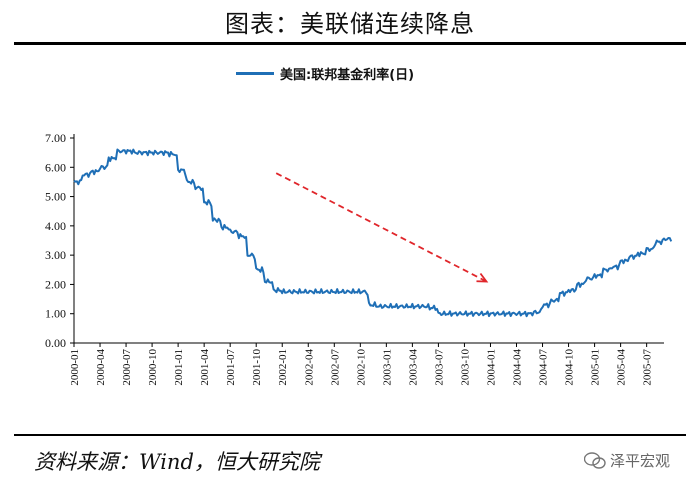 The image size is (700, 489). What do you see at coordinates (570, 367) in the screenshot?
I see `x-tick-label: 2004-10` at bounding box center [570, 367].